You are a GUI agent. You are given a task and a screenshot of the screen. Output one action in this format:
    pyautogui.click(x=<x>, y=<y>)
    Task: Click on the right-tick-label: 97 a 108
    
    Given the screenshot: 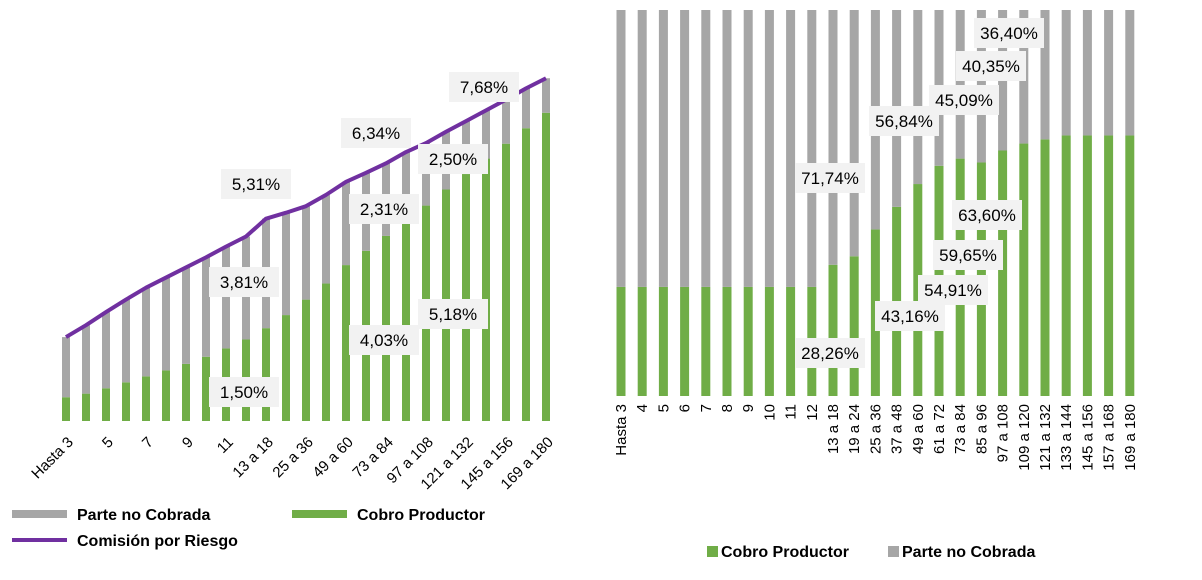 What is the action you would take?
    pyautogui.click(x=1003, y=433)
    